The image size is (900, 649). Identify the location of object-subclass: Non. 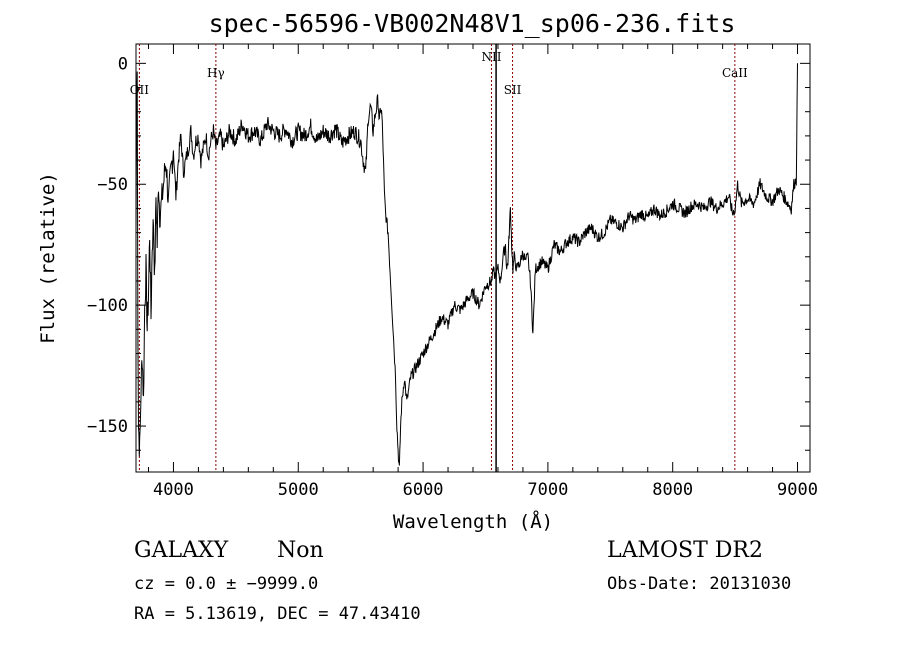
(300, 550).